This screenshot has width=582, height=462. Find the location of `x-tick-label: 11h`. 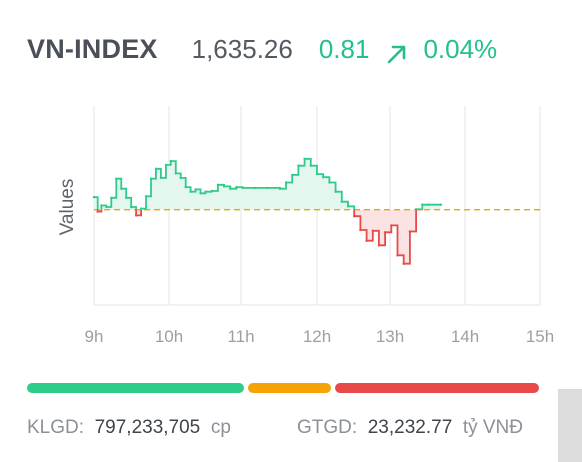

x-tick-label: 11h is located at coordinates (240, 336).